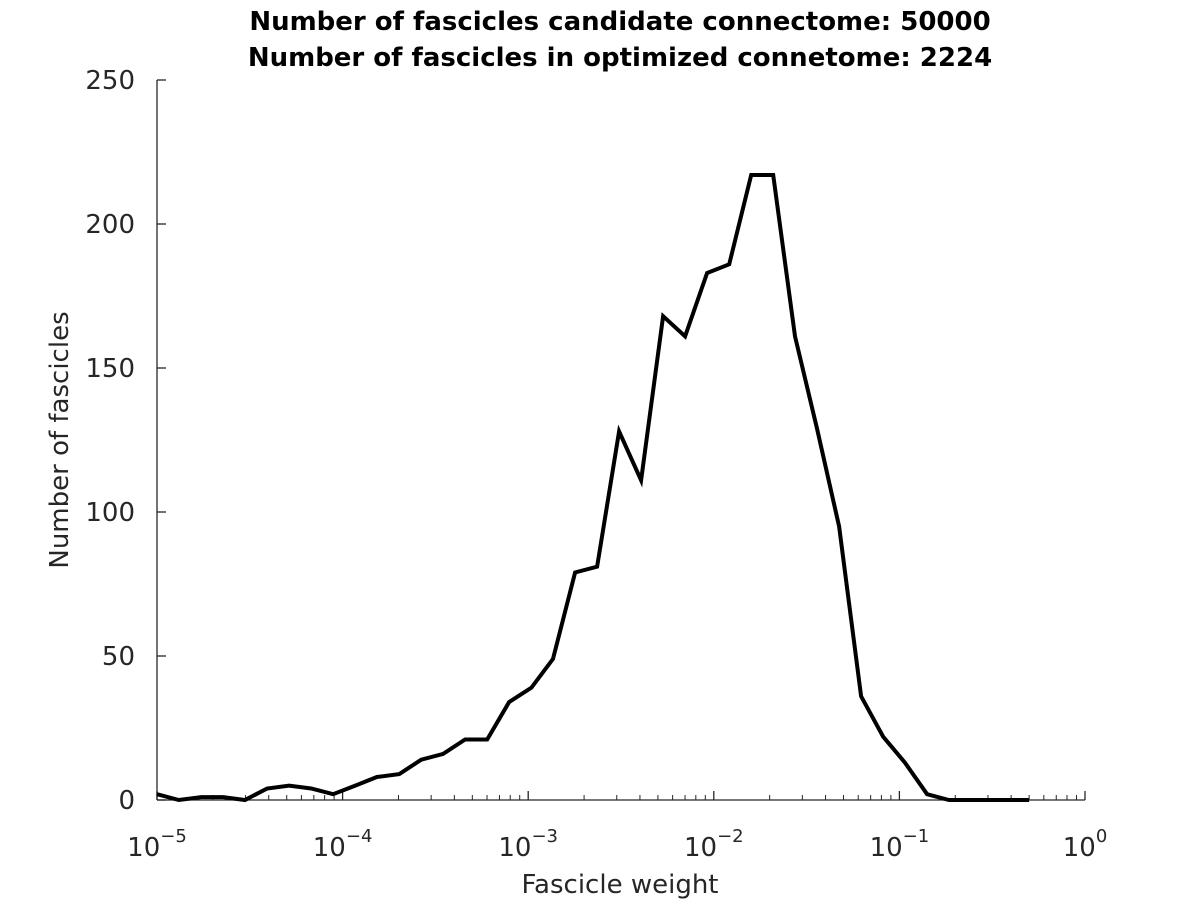  What do you see at coordinates (730, 836) in the screenshot?
I see `x-tick-exponent: −2` at bounding box center [730, 836].